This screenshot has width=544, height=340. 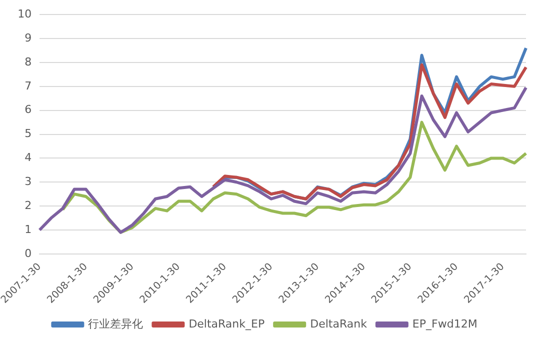 What do you see at coordinates (28, 253) in the screenshot?
I see `y-tick-label: 0` at bounding box center [28, 253].